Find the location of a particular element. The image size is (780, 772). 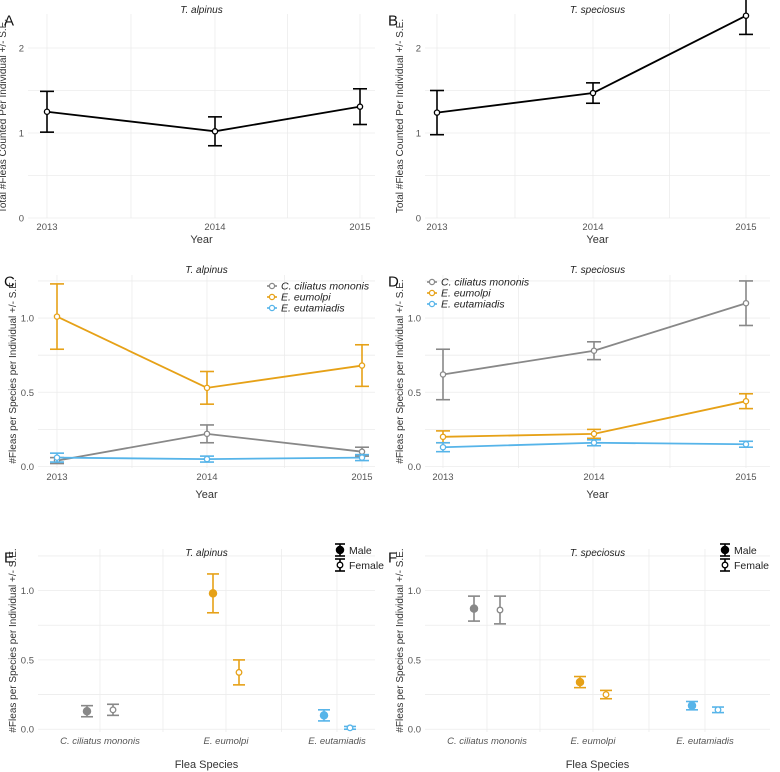

x-axis-label: Flea Species is located at coordinates (598, 765).